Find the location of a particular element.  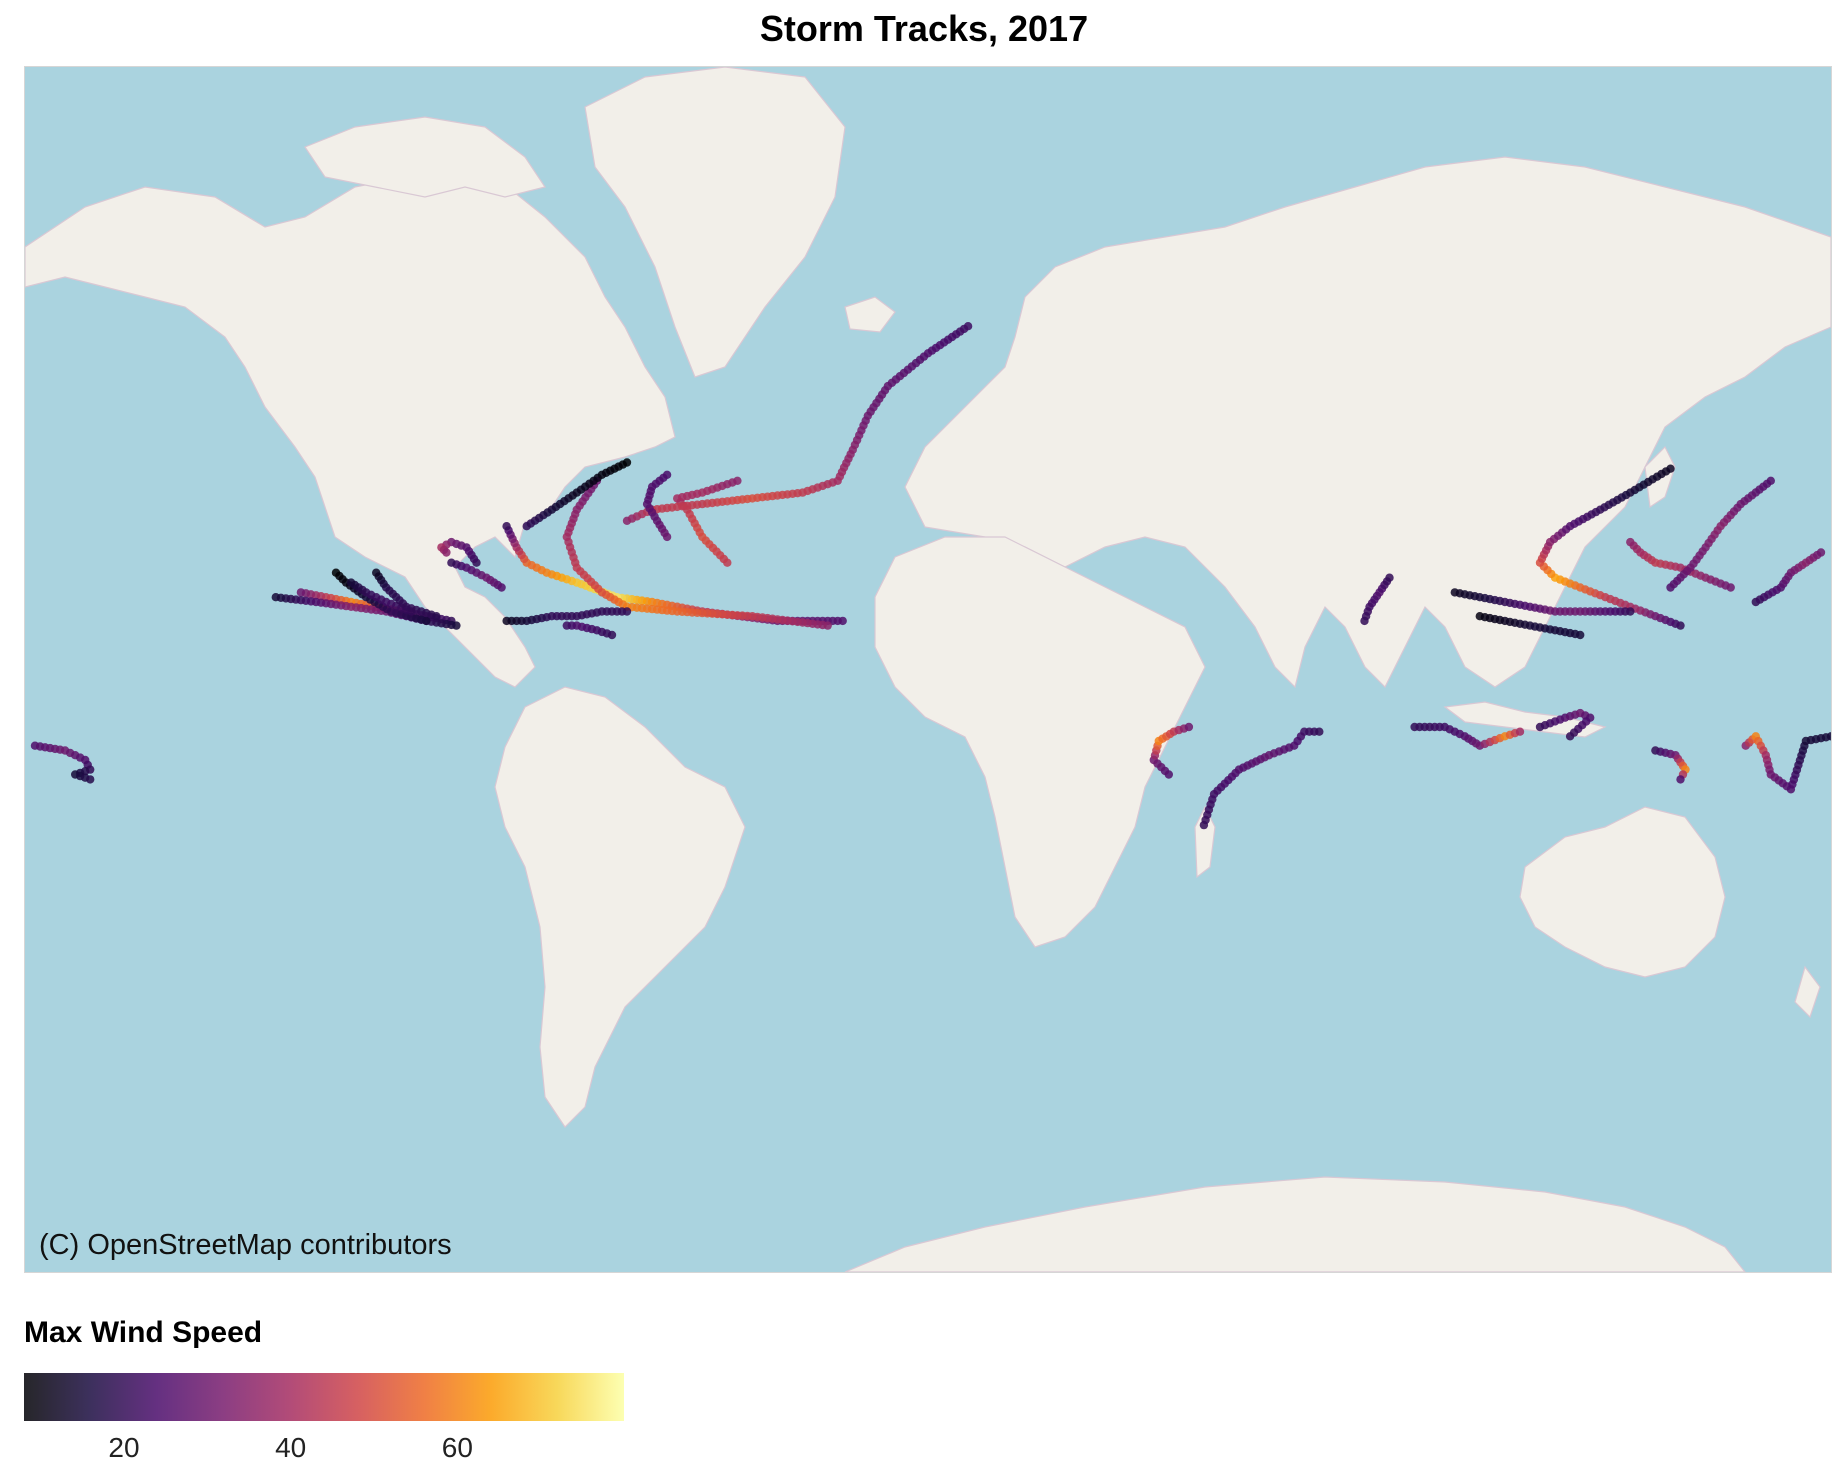

land-greenland is located at coordinates (715, 222).